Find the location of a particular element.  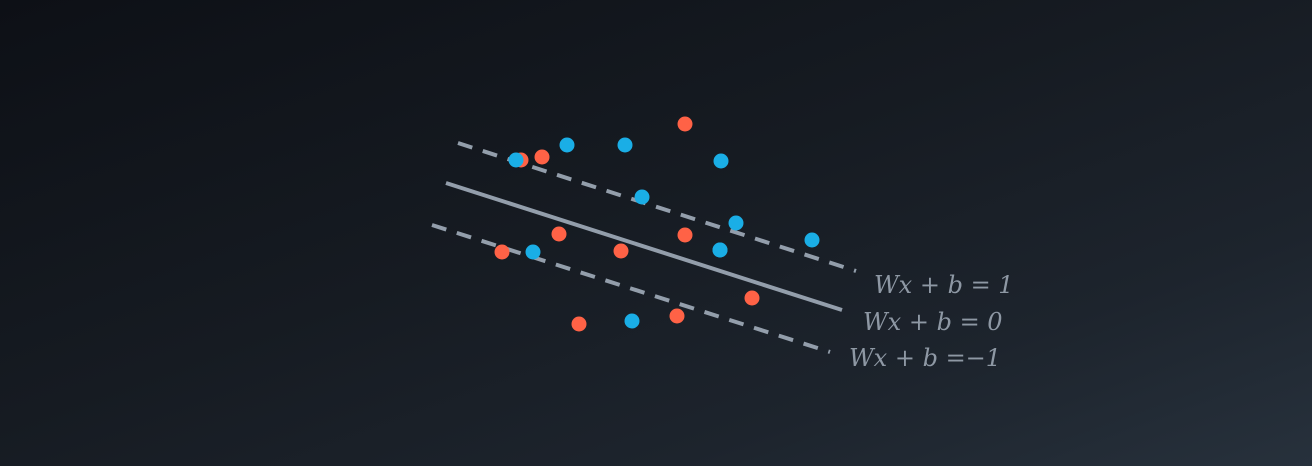

lower-margin-line is located at coordinates (631, 288).